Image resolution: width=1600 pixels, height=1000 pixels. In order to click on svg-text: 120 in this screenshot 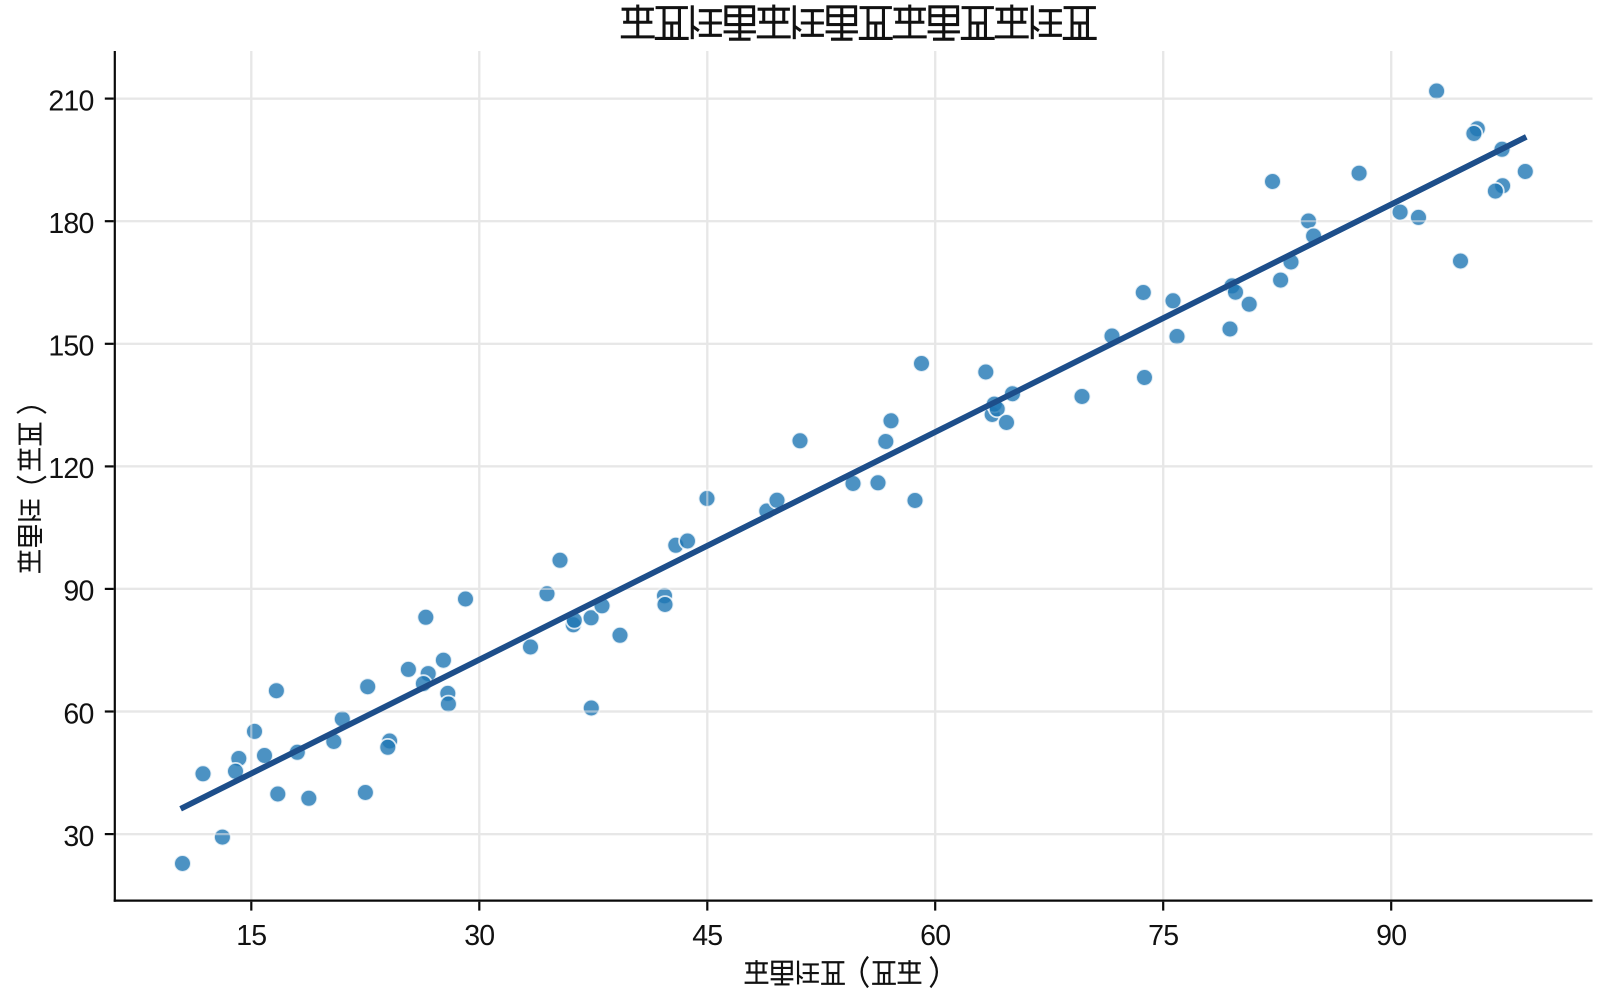, I will do `click(70, 469)`.